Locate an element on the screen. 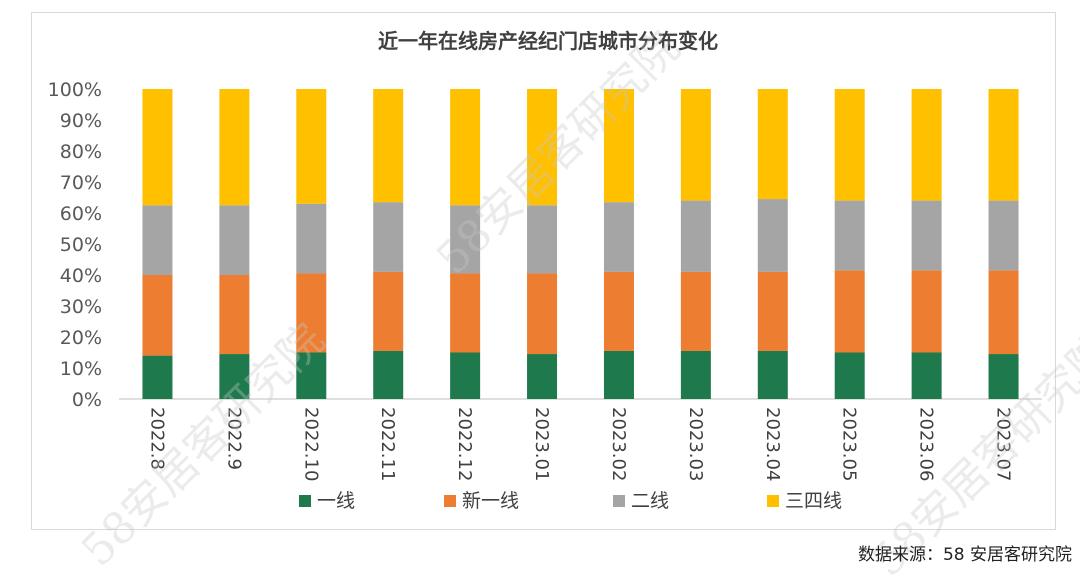  x-tick-label: 2023.06 is located at coordinates (926, 444).